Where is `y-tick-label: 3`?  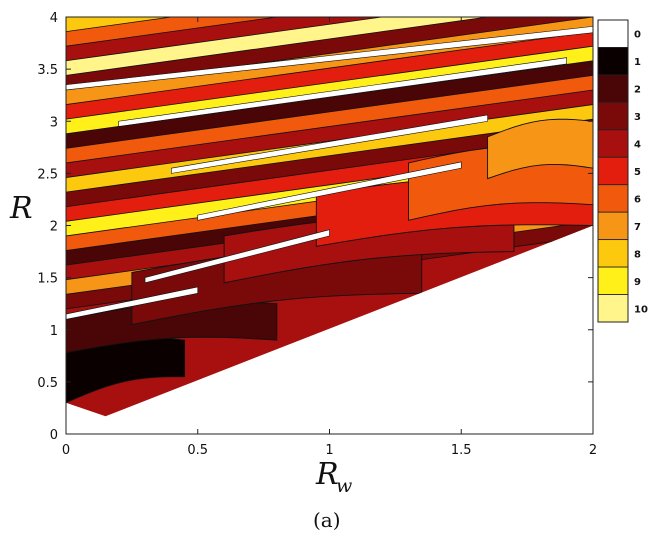 y-tick-label: 3 is located at coordinates (54, 122).